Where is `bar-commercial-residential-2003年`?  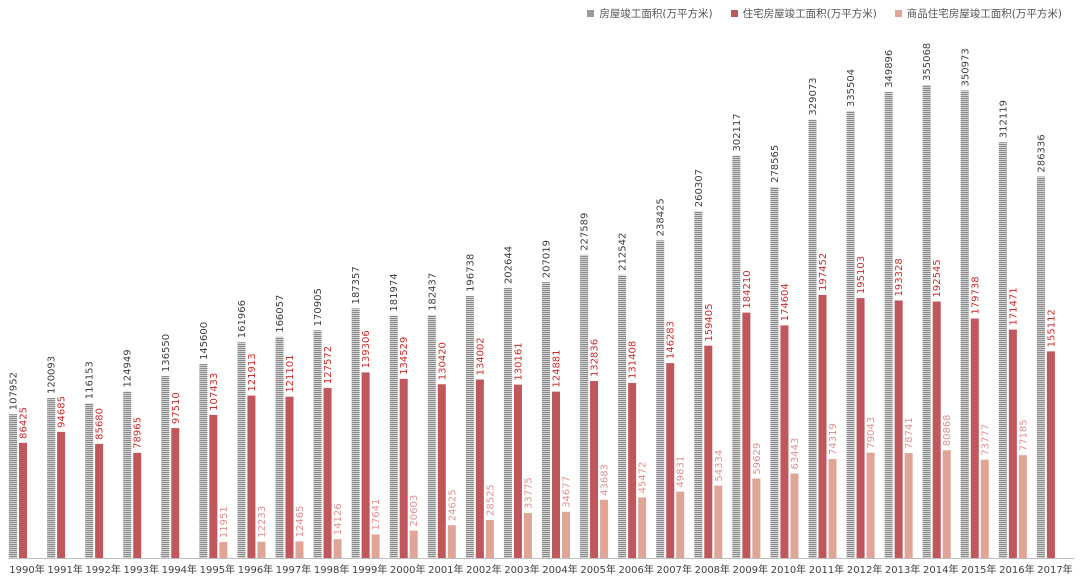 bar-commercial-residential-2003年 is located at coordinates (527, 535).